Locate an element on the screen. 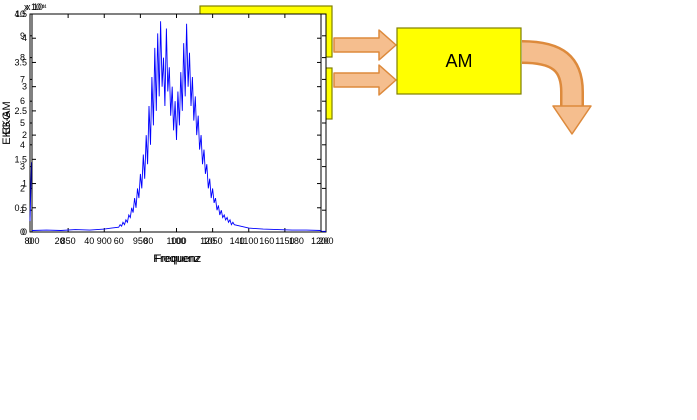 The image size is (697, 420). am-block is located at coordinates (459, 61).